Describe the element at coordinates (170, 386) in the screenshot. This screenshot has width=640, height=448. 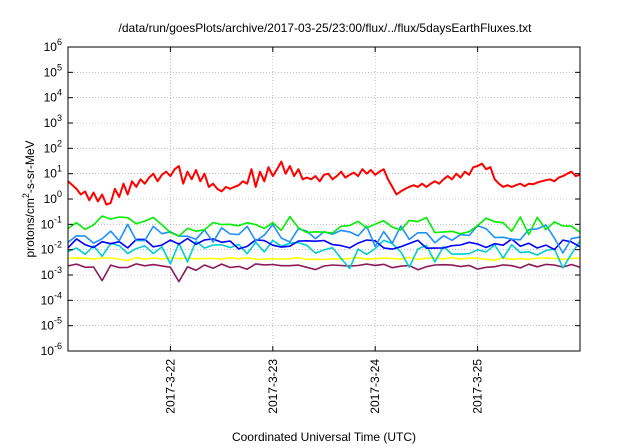
I see `x-tick-label: 2017-3-22` at that location.